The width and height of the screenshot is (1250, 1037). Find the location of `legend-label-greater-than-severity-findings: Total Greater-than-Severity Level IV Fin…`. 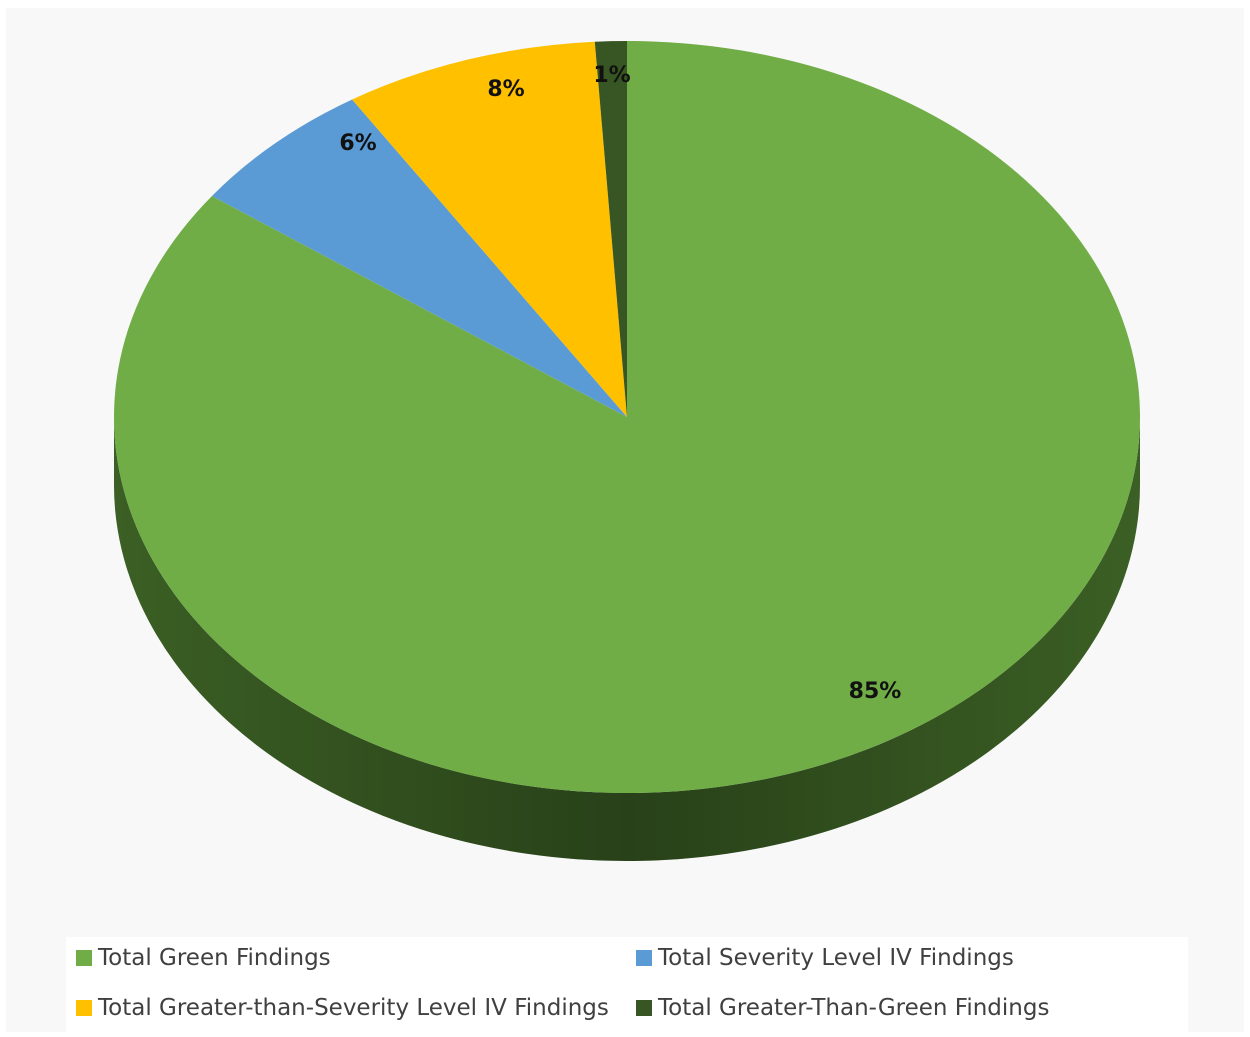

legend-label-greater-than-severity-findings: Total Greater-than-Severity Level IV Fin… is located at coordinates (353, 1008).